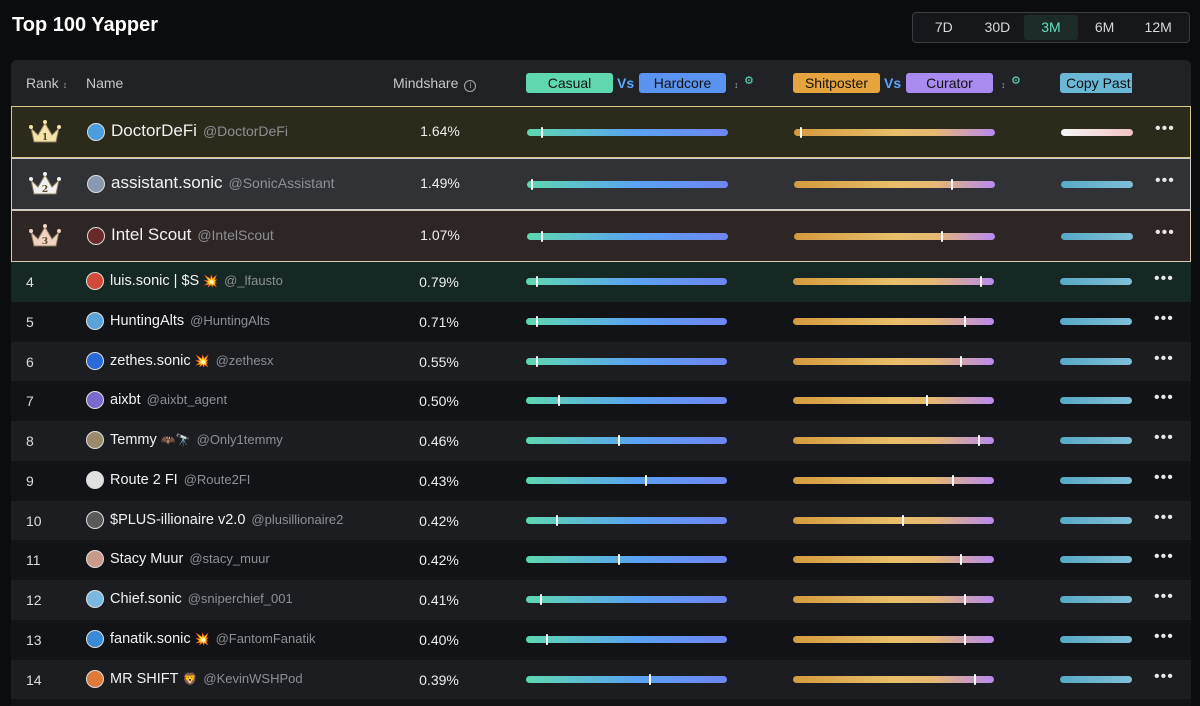  Describe the element at coordinates (30, 401) in the screenshot. I see `rank-number: 7` at that location.